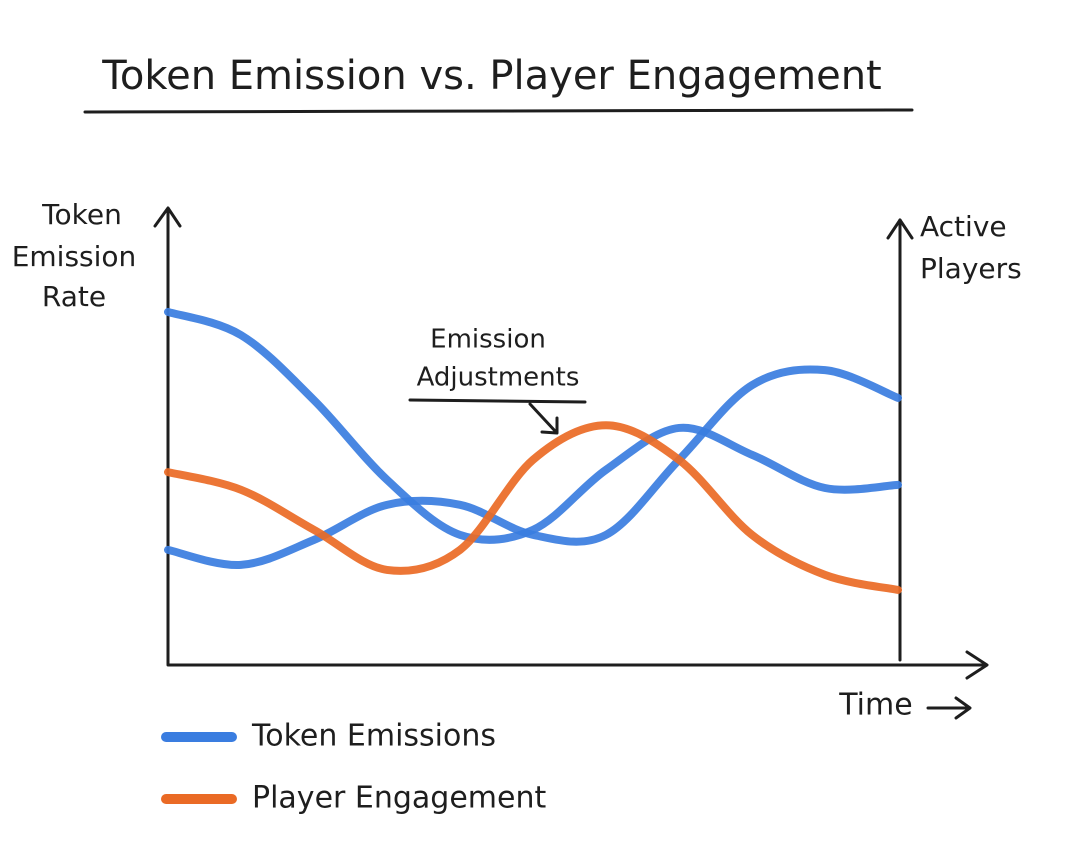 This screenshot has height=866, width=1080. I want to click on y2-label: Active, so click(963, 226).